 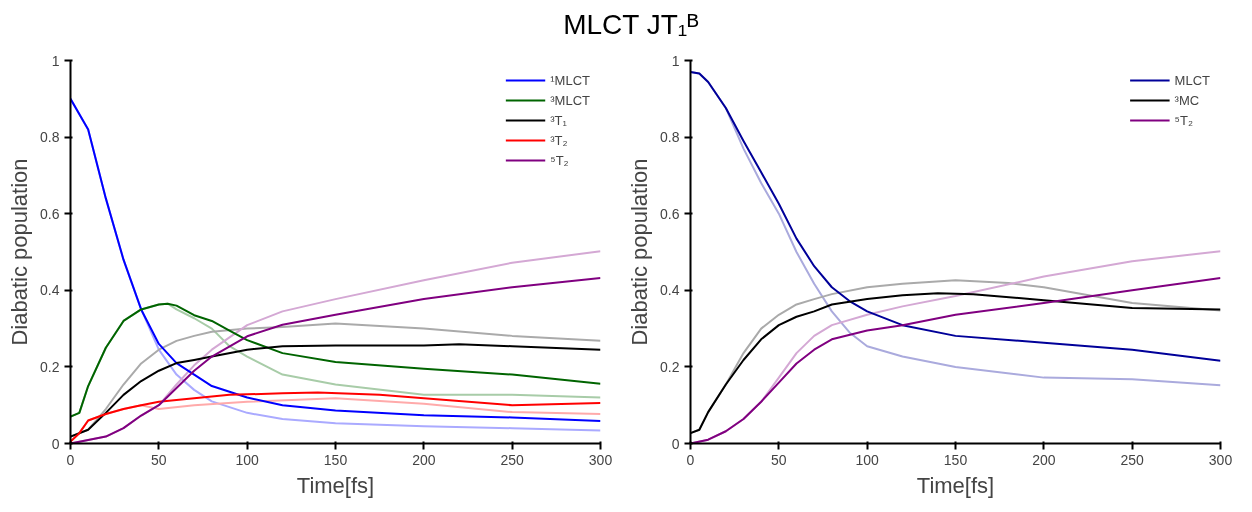 What do you see at coordinates (559, 120) in the screenshot?
I see `legend-label: ³T₁` at bounding box center [559, 120].